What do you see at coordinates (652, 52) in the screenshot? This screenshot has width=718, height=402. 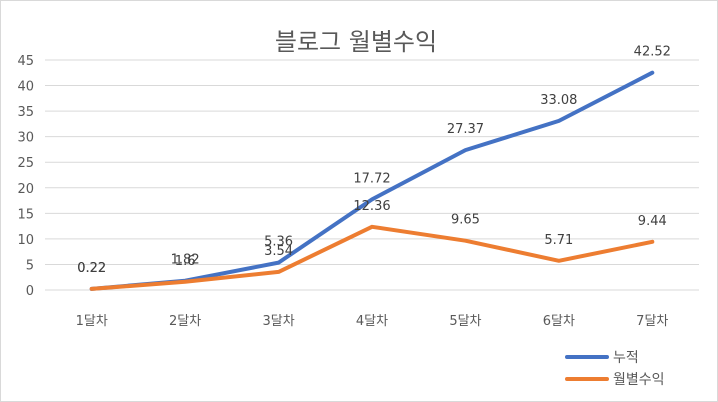 I see `data-label: 42.52` at bounding box center [652, 52].